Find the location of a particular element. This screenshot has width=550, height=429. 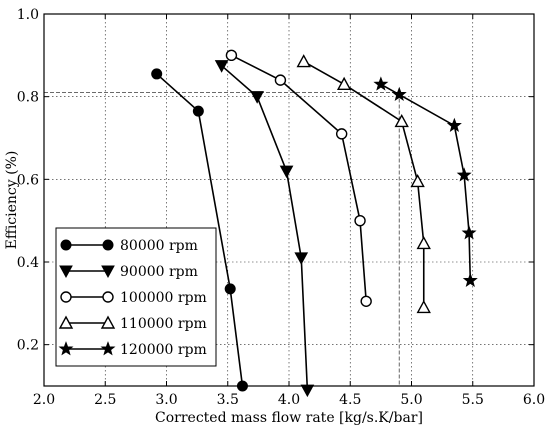

y-tick-label: 1.0 is located at coordinates (28, 15).